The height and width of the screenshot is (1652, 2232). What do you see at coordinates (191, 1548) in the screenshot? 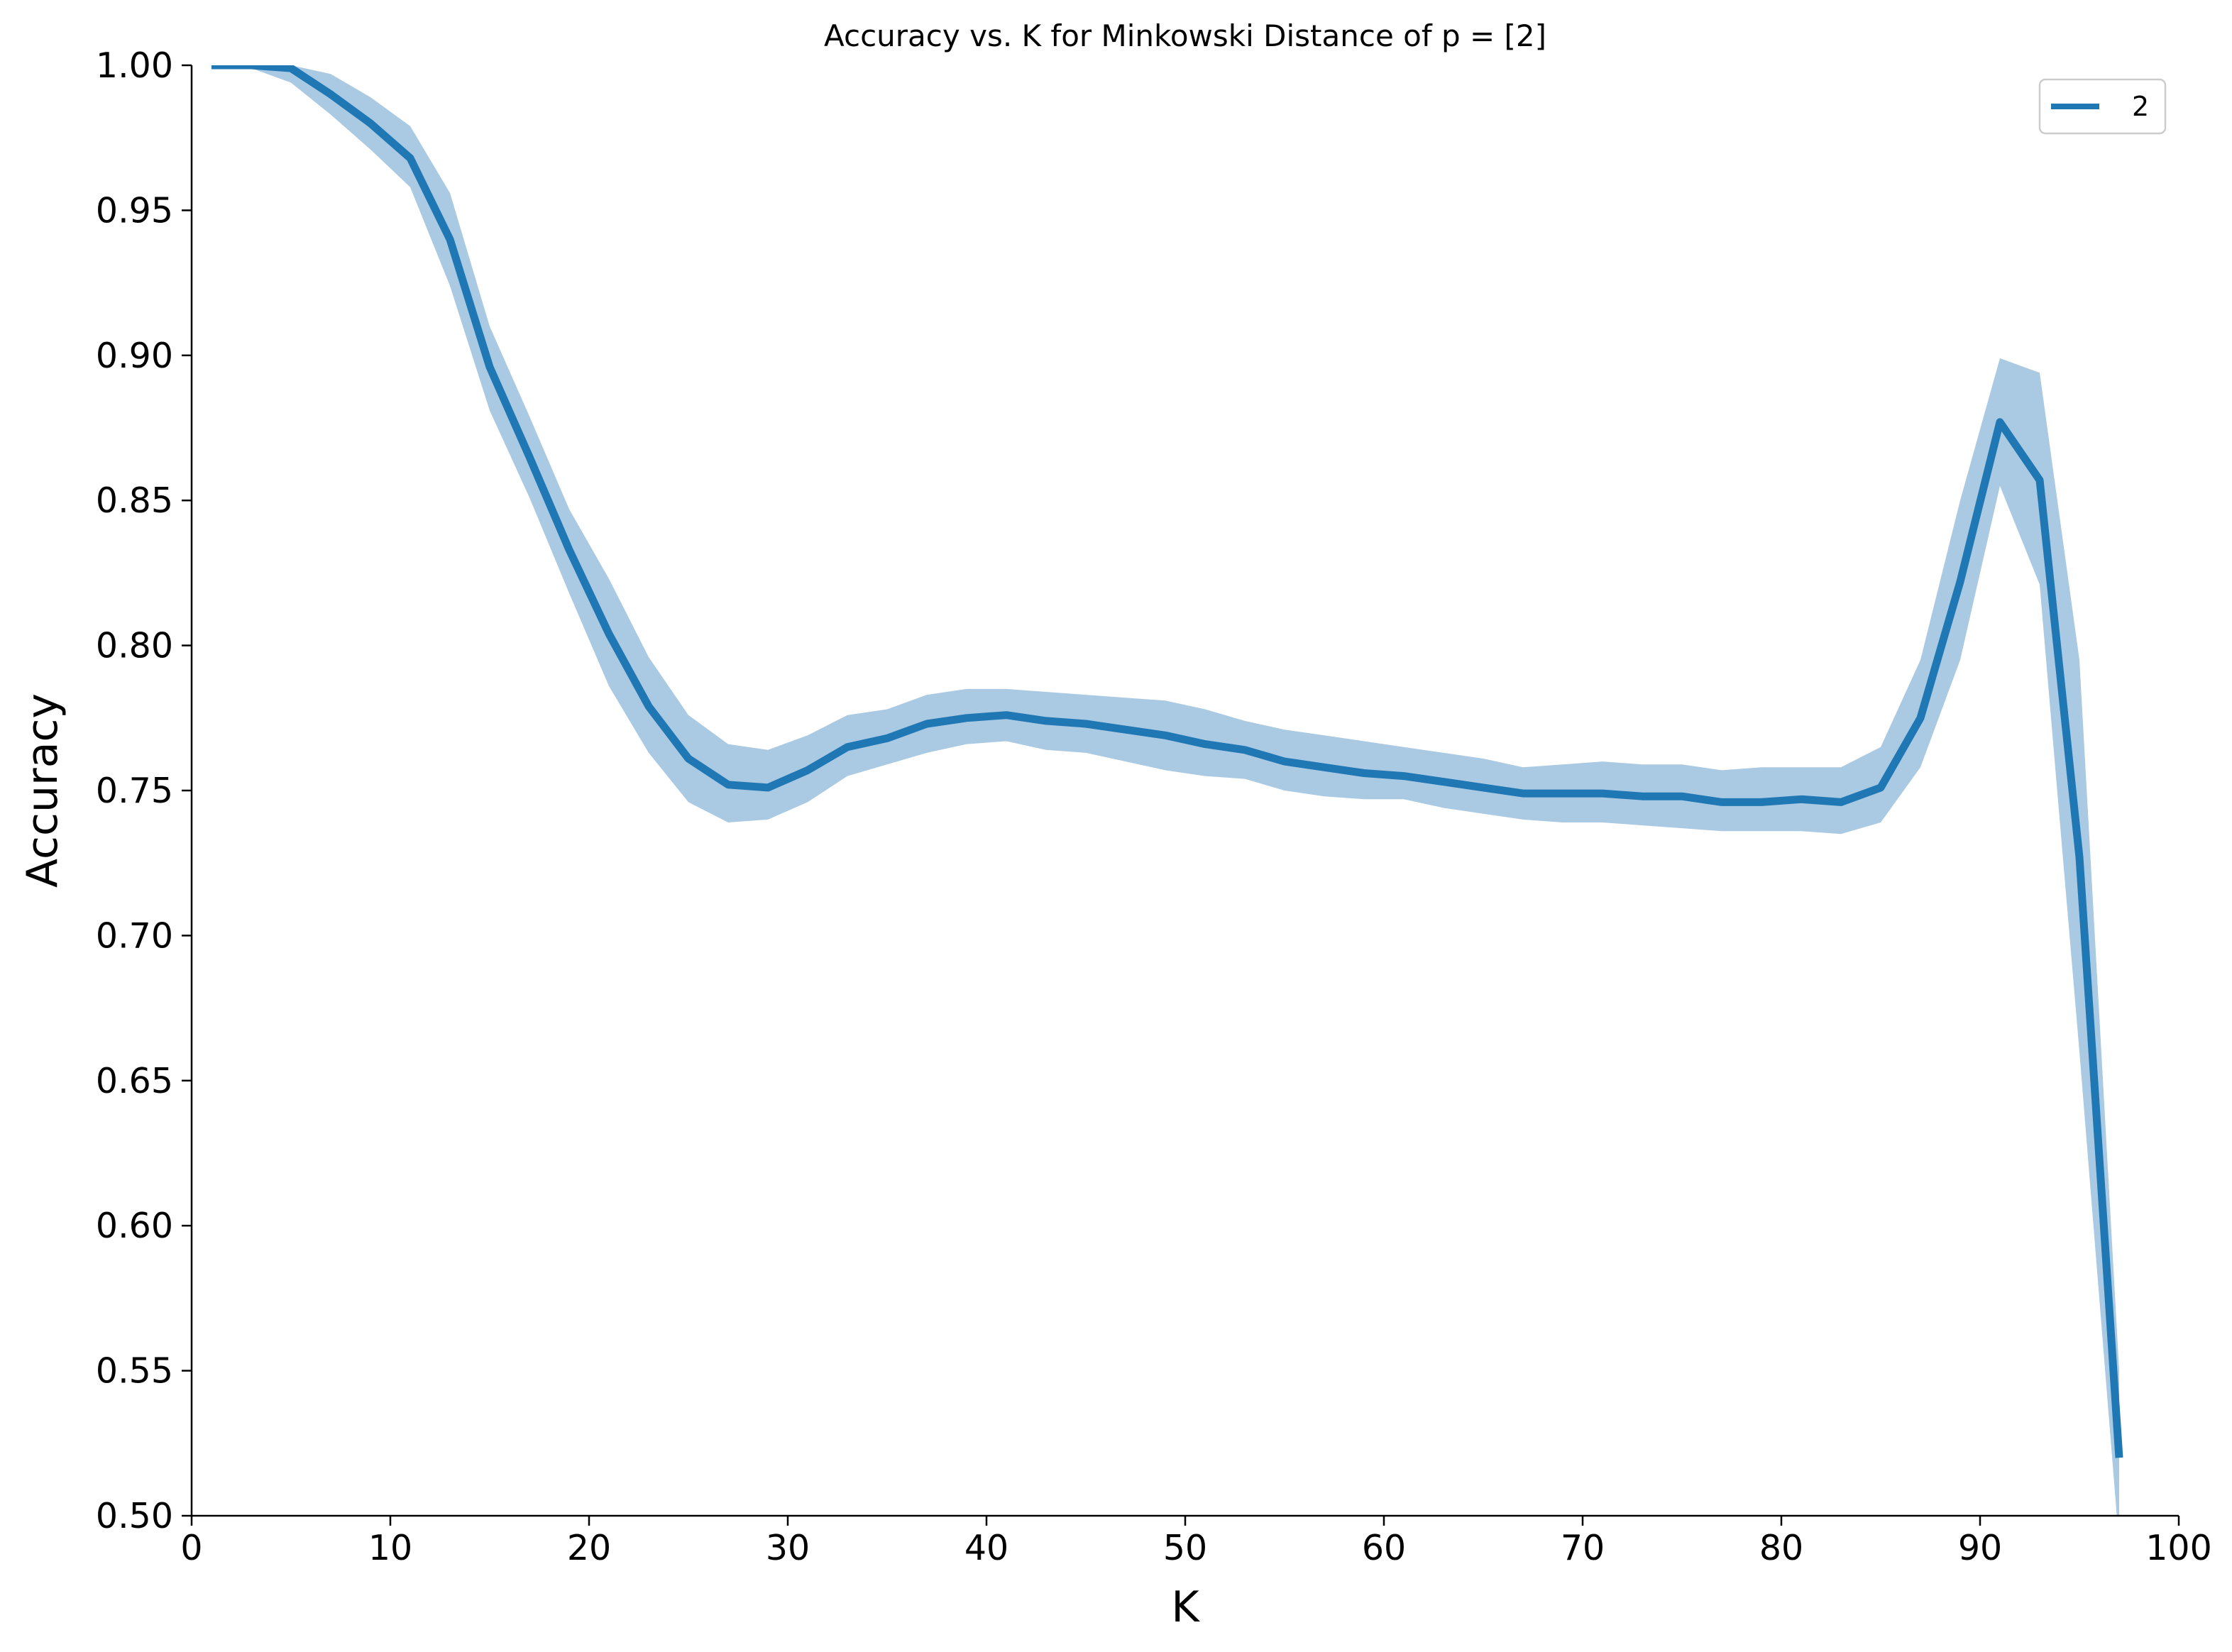
I see `x-tick-label: 0` at bounding box center [191, 1548].